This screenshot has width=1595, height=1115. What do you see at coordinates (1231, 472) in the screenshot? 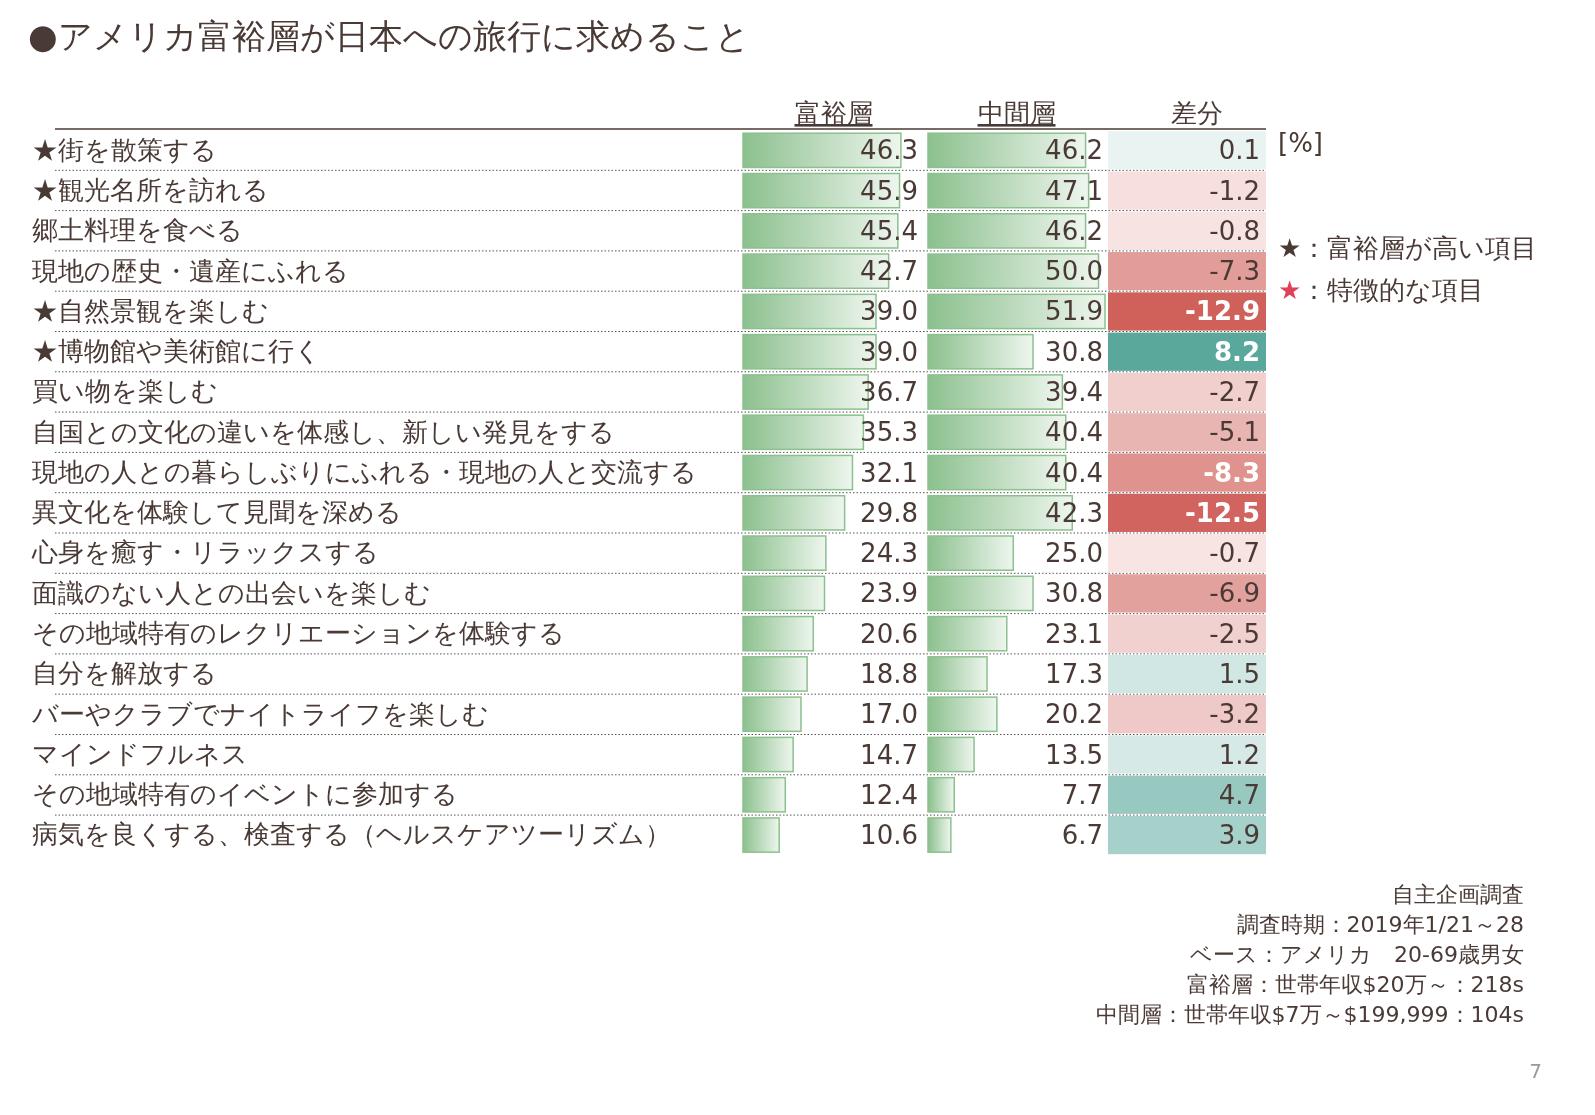
I see `data-label: -8.3` at bounding box center [1231, 472].